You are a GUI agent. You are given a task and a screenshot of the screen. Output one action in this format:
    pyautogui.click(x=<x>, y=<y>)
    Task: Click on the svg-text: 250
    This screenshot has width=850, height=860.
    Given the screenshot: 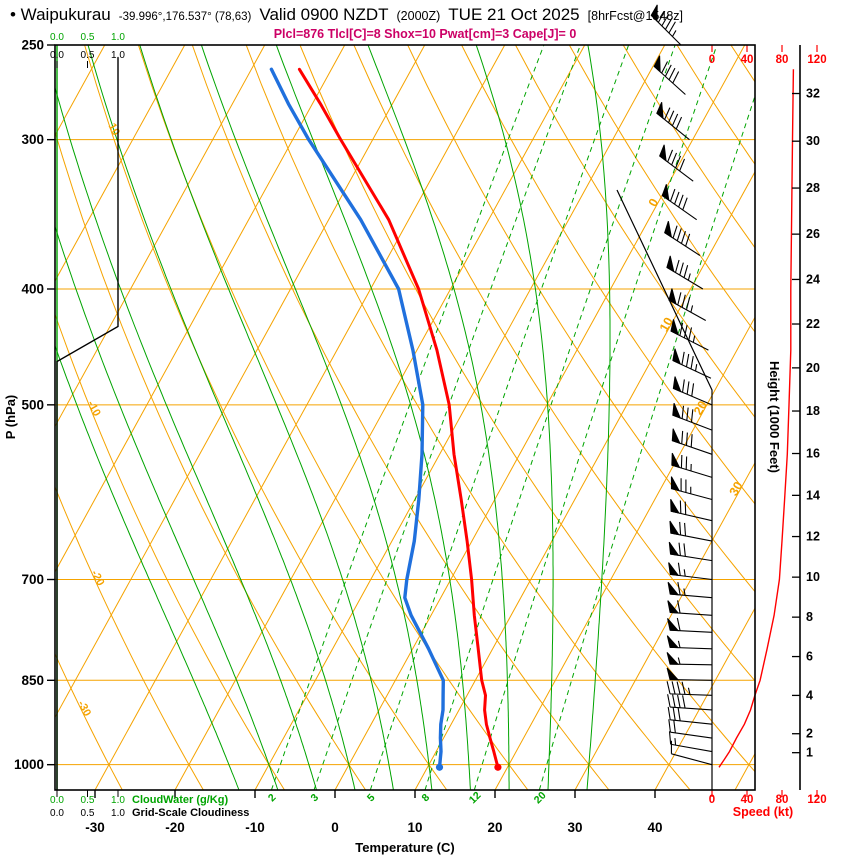 What is the action you would take?
    pyautogui.click(x=32, y=45)
    